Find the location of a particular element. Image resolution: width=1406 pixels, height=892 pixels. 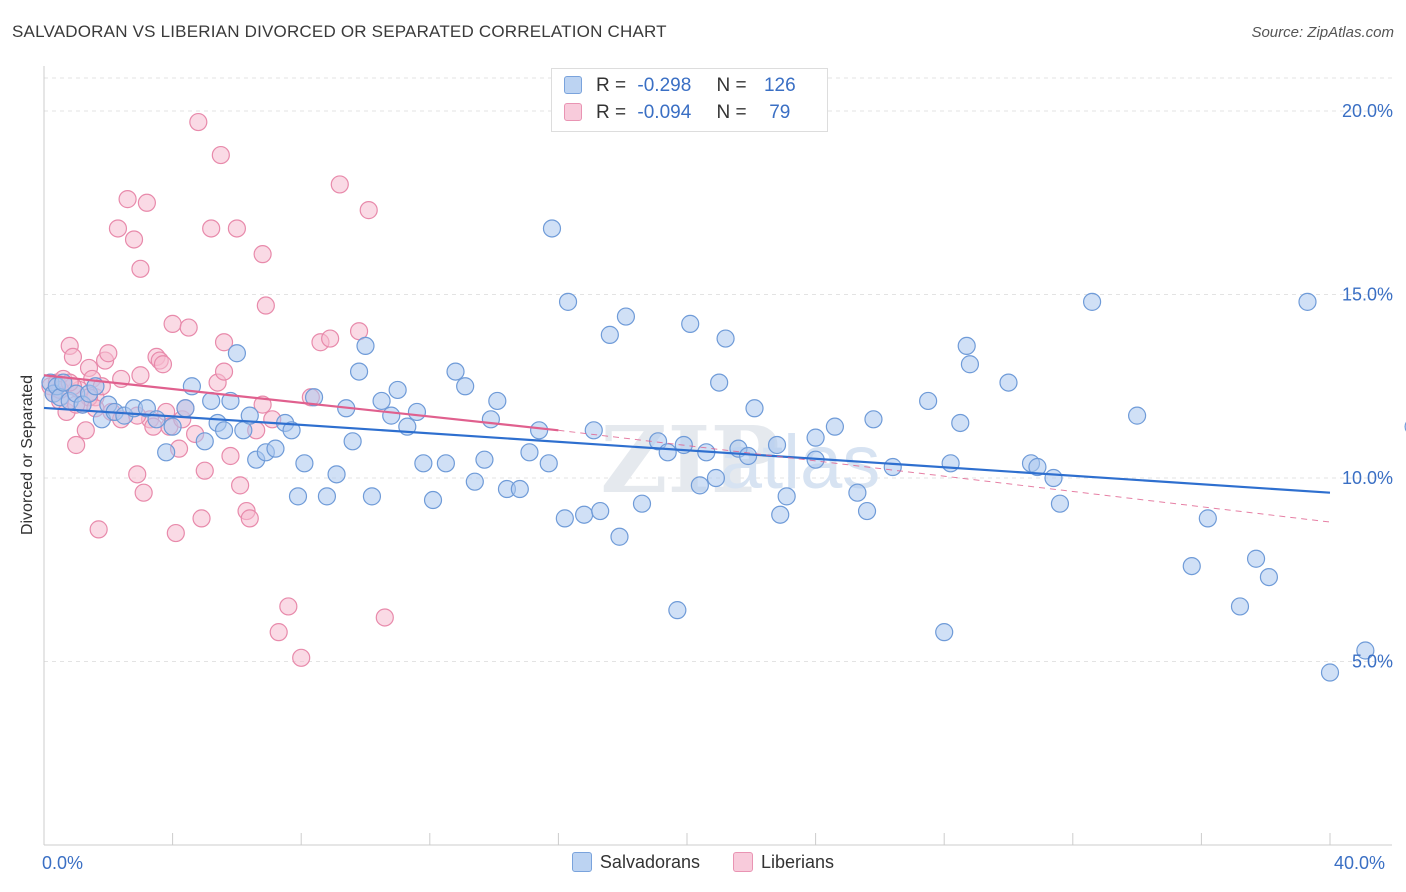

n-value: 126 is located at coordinates (779, 85).